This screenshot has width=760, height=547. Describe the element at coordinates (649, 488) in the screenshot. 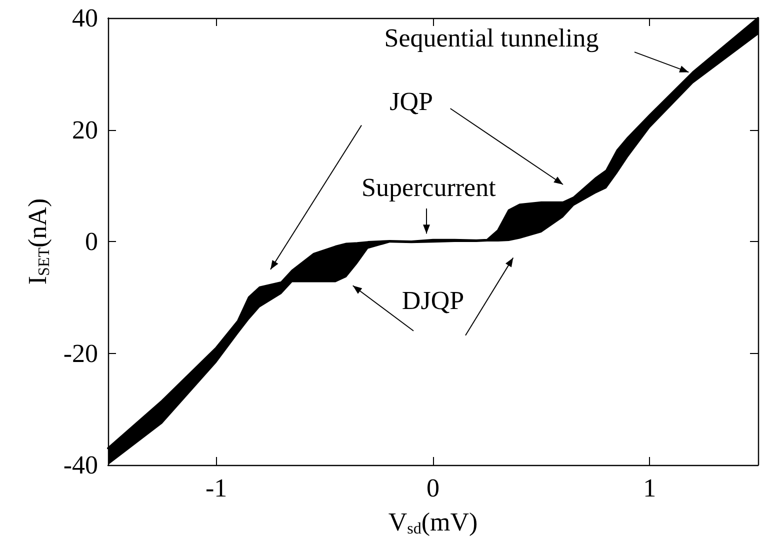

I see `x-tick-label: 1` at that location.